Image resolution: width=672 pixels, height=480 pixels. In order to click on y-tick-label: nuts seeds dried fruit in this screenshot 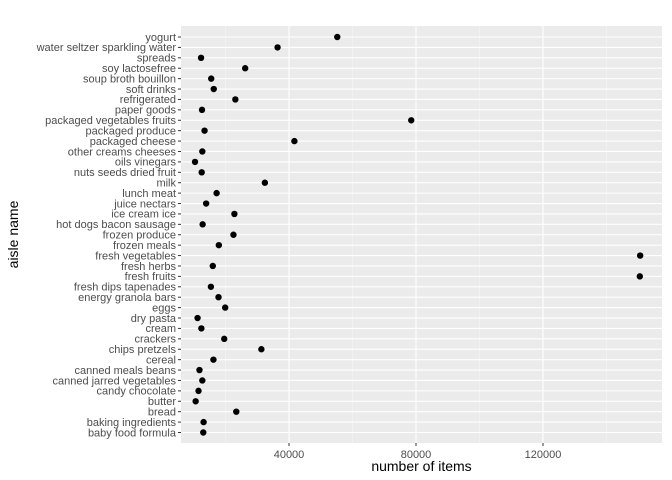, I will do `click(125, 173)`.